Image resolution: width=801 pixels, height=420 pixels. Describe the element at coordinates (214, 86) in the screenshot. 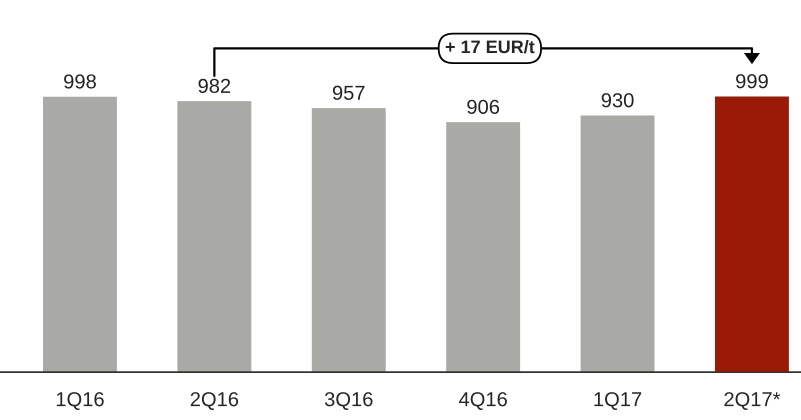

I see `data-label: 982` at that location.